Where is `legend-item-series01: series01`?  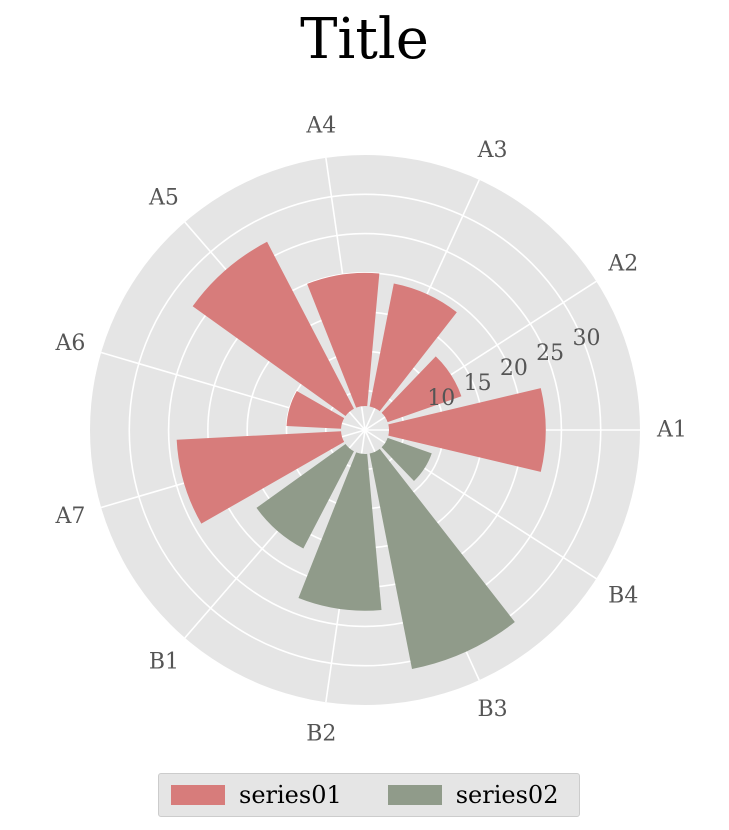 legend-item-series01: series01 is located at coordinates (256, 795).